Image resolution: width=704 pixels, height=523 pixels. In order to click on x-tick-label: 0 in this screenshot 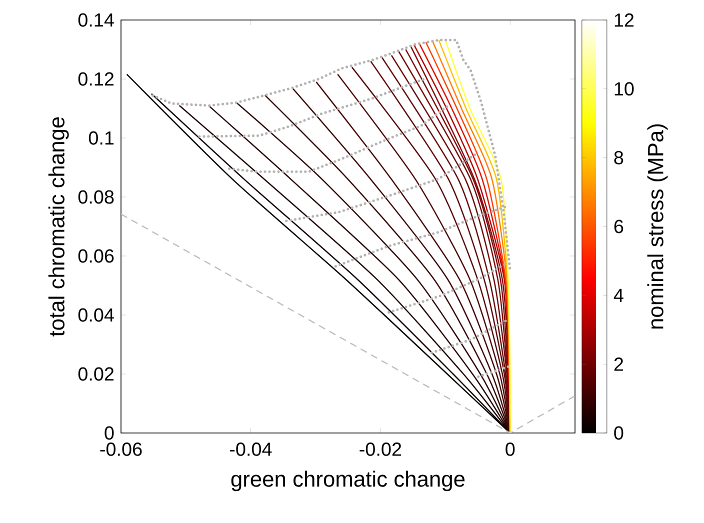, I will do `click(510, 449)`.